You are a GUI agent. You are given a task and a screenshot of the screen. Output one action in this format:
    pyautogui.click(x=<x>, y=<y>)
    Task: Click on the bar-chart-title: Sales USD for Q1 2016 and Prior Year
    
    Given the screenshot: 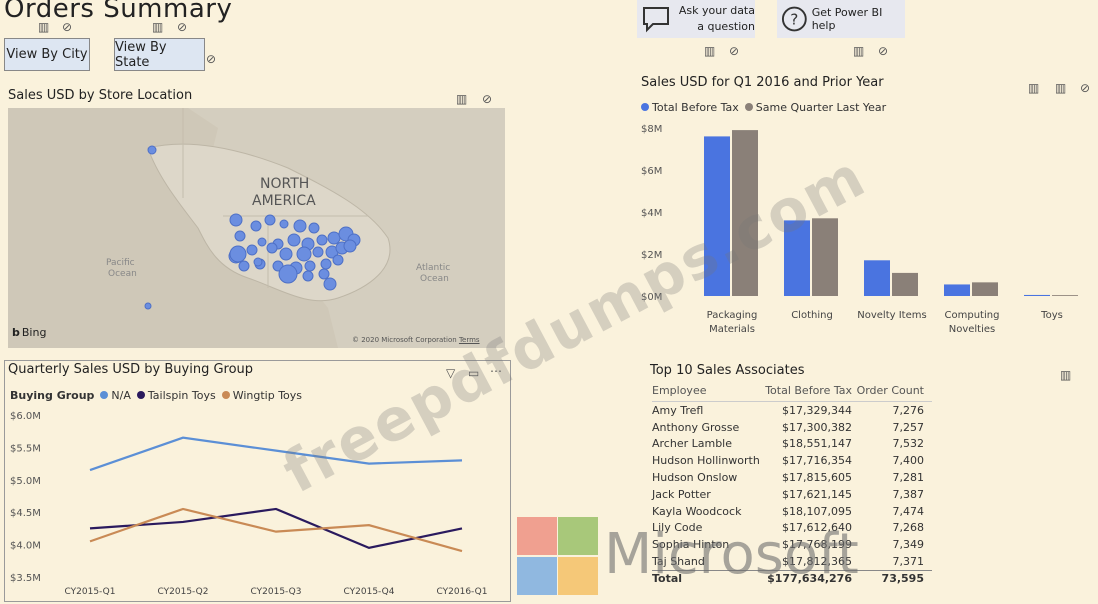 What is the action you would take?
    pyautogui.click(x=762, y=82)
    